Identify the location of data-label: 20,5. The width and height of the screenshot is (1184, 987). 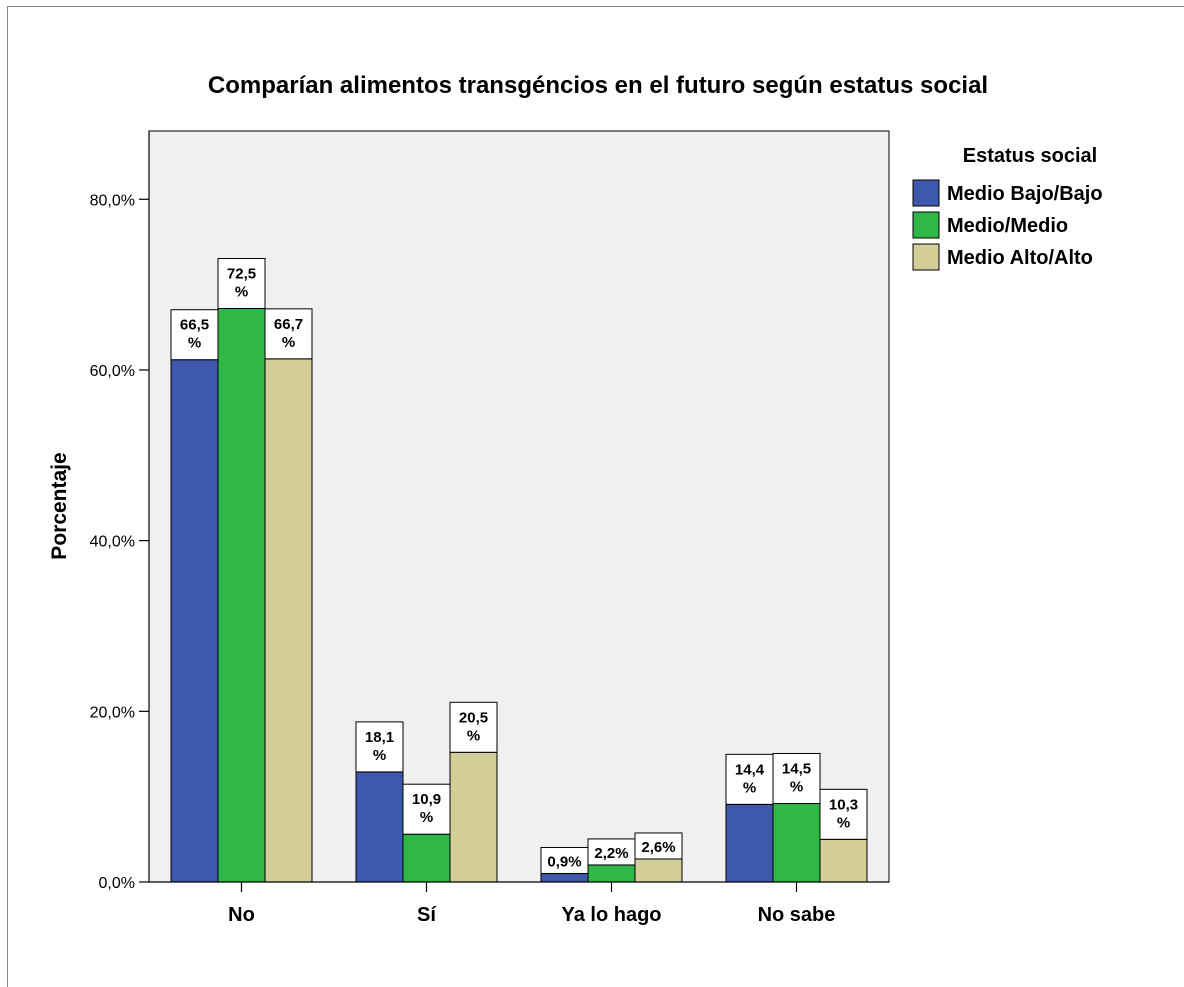
(473, 717).